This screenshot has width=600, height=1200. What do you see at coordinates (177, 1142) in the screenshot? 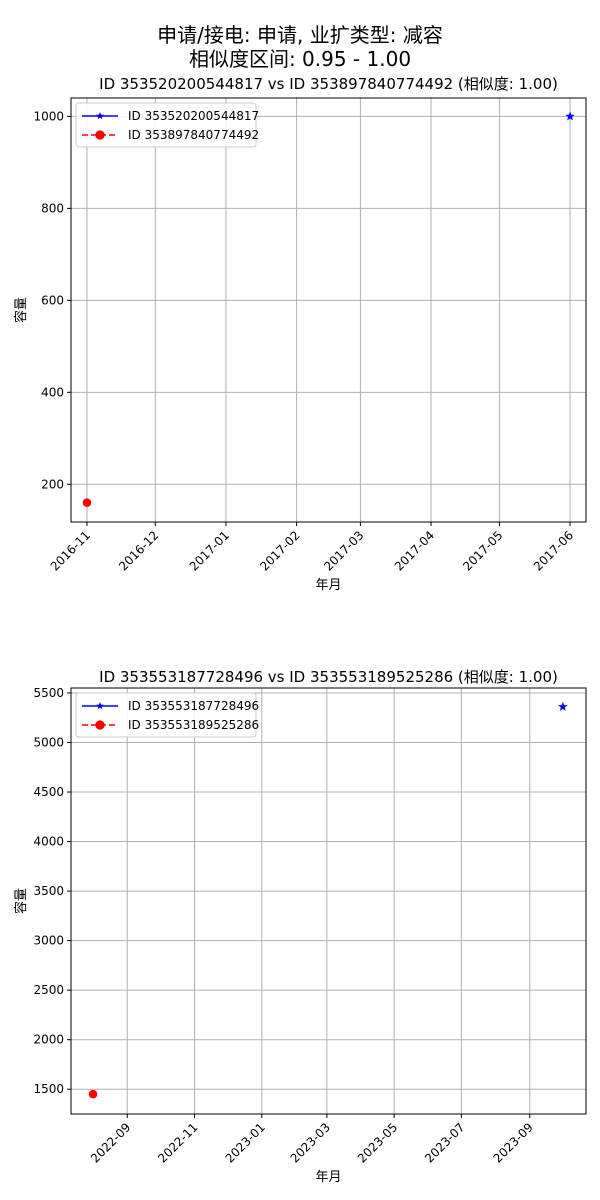
I see `chart-2-x-tick-label: 2022-11` at bounding box center [177, 1142].